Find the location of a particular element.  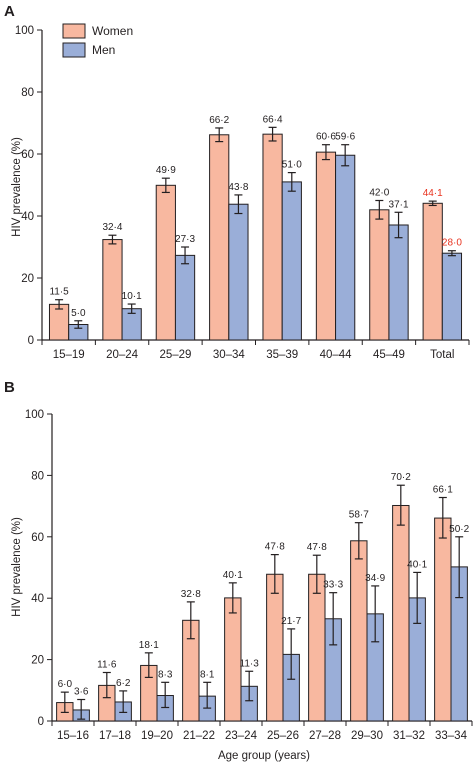

panel-a-value-label-women: 60·6 is located at coordinates (326, 137).